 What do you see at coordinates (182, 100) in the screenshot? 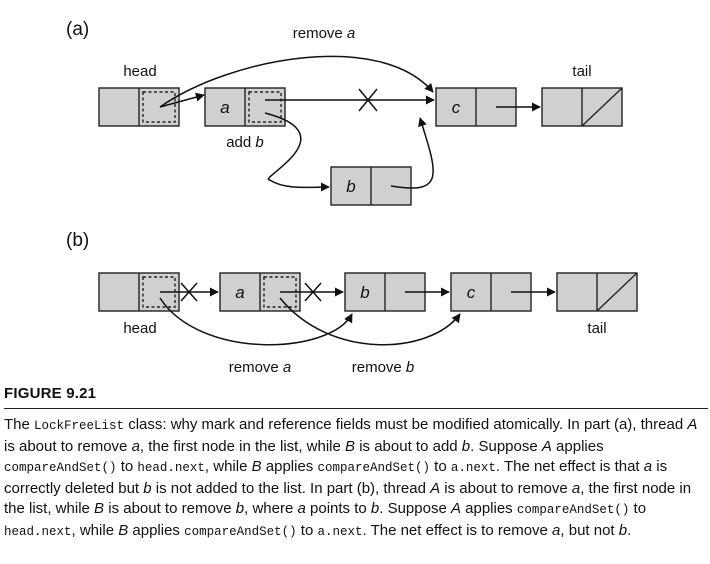
I see `head-next-pointer` at bounding box center [182, 100].